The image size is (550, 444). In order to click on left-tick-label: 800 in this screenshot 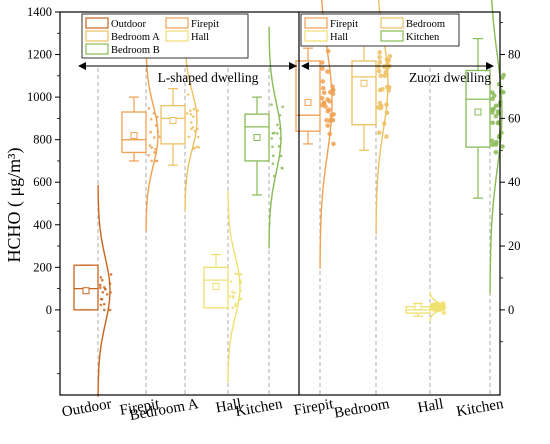, I will do `click(42, 140)`.